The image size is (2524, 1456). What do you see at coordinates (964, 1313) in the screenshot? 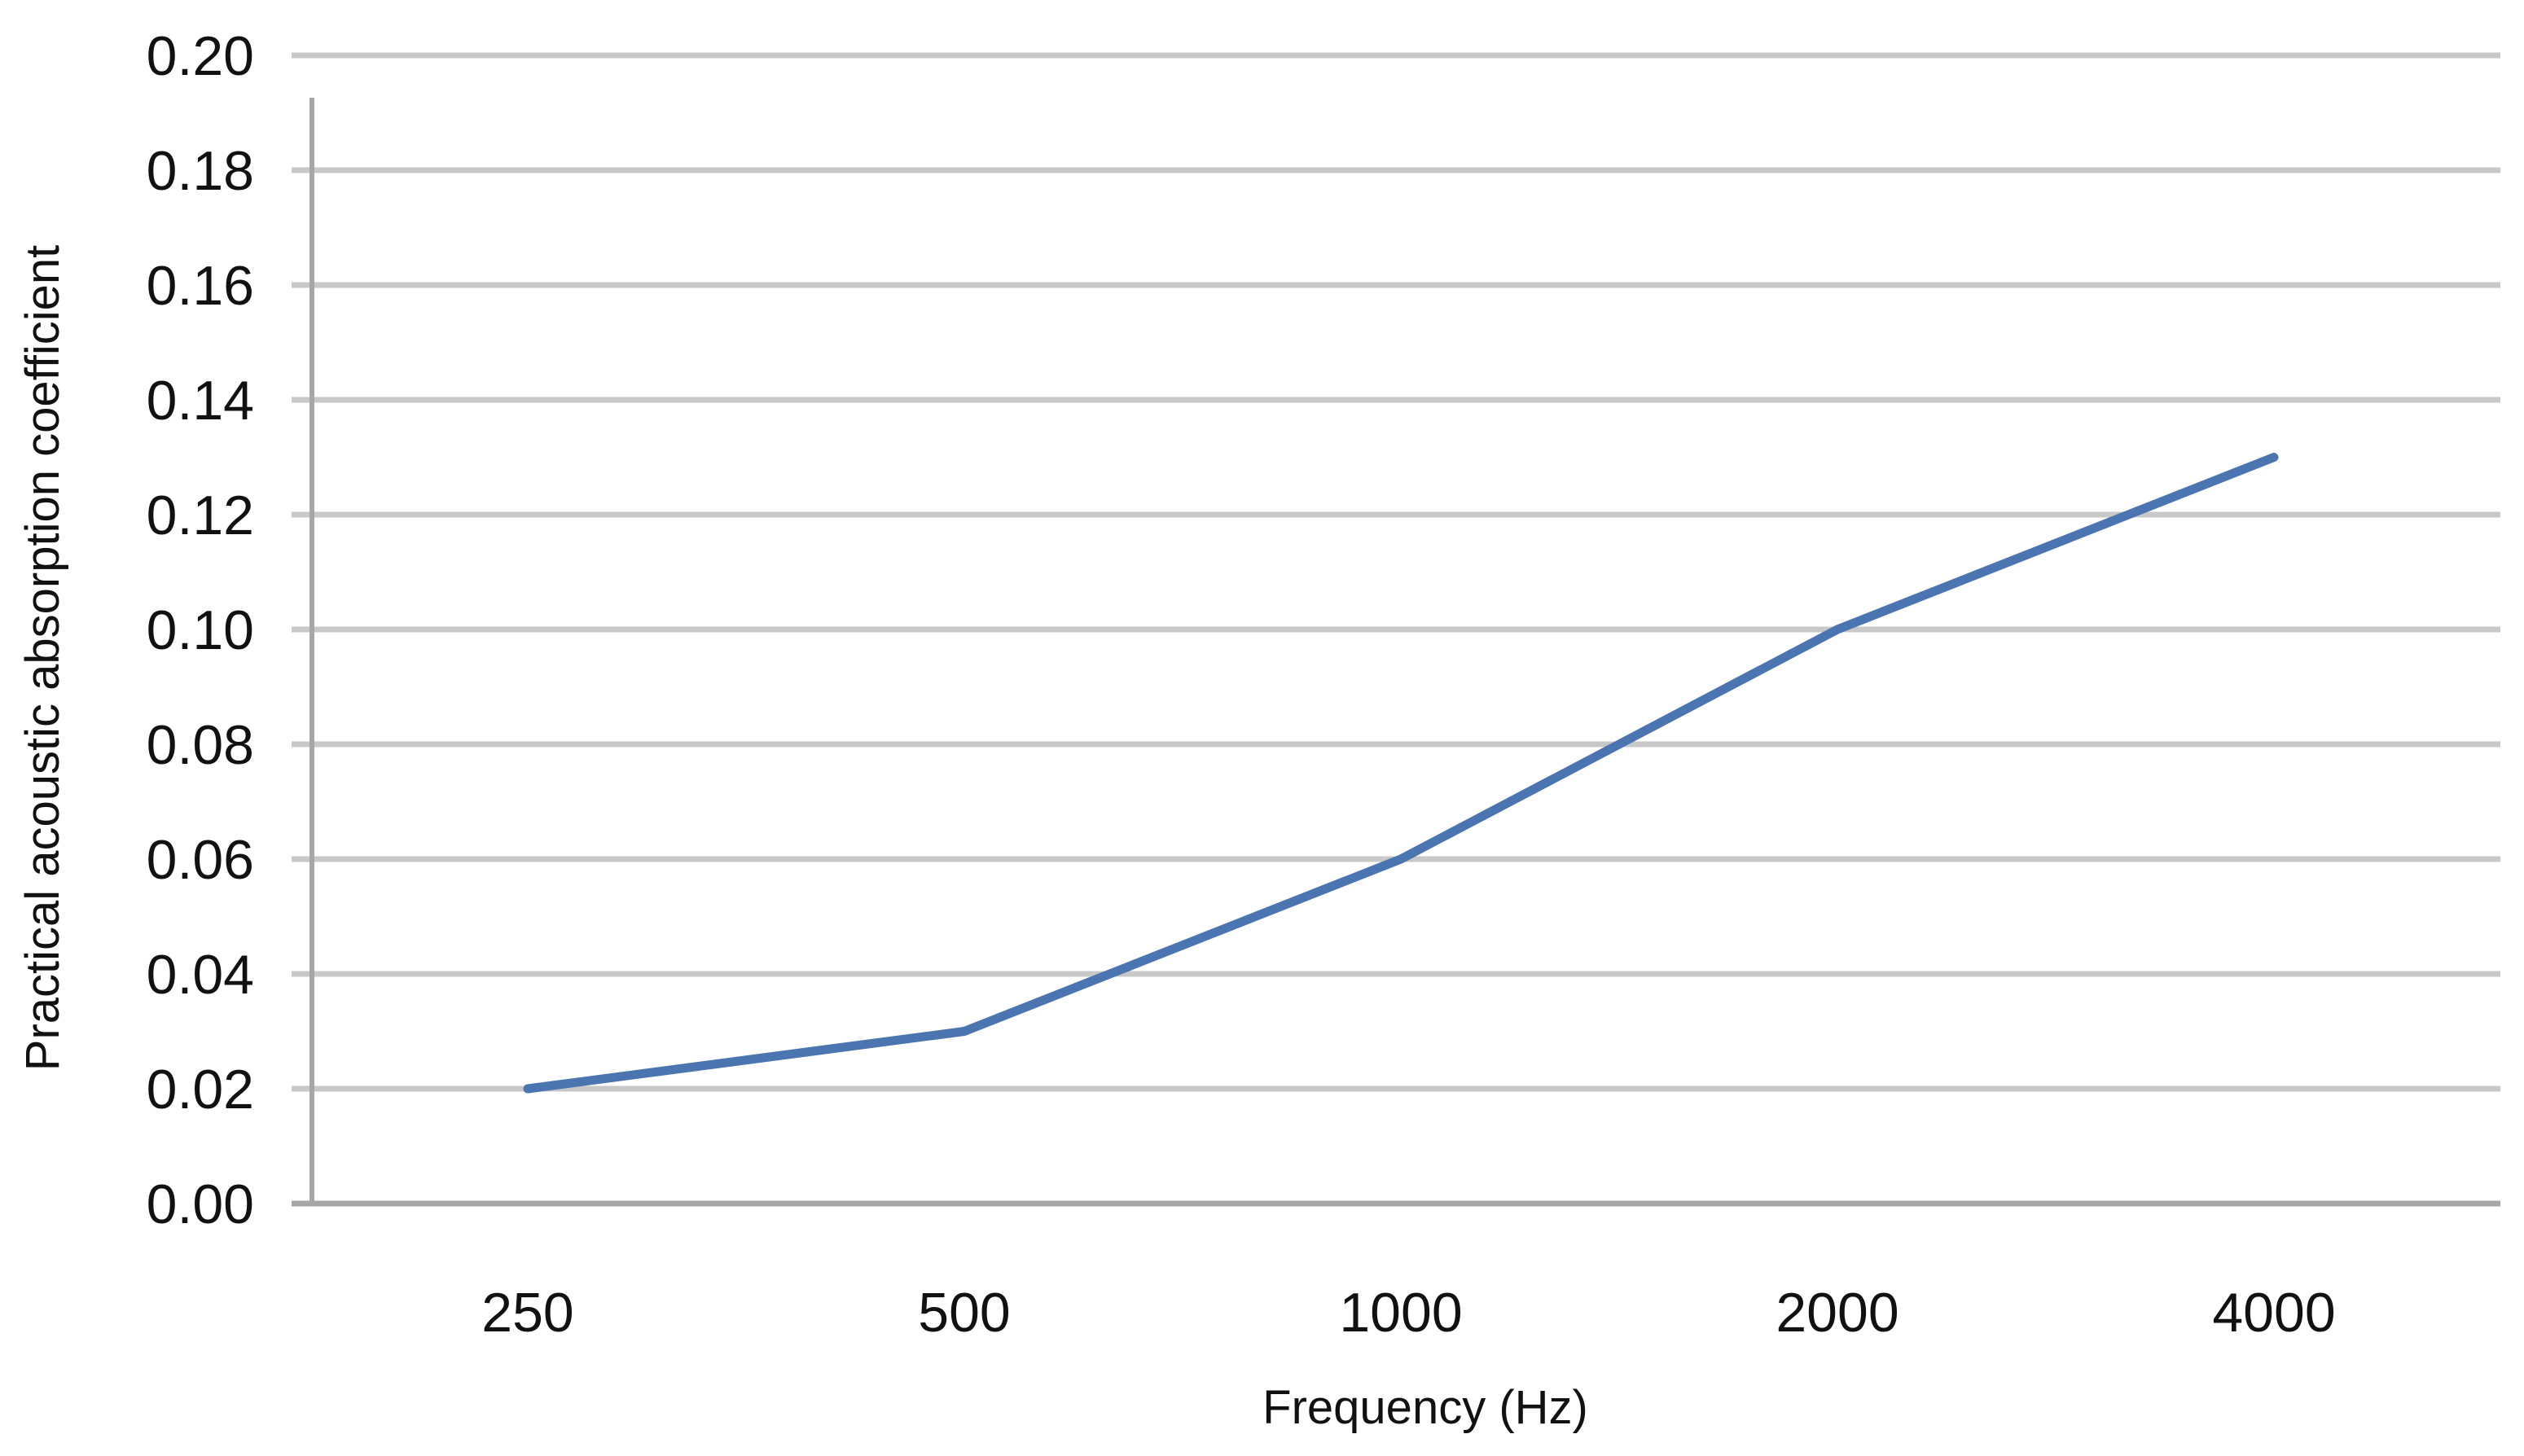
I see `x-tick-label: 500` at bounding box center [964, 1313].